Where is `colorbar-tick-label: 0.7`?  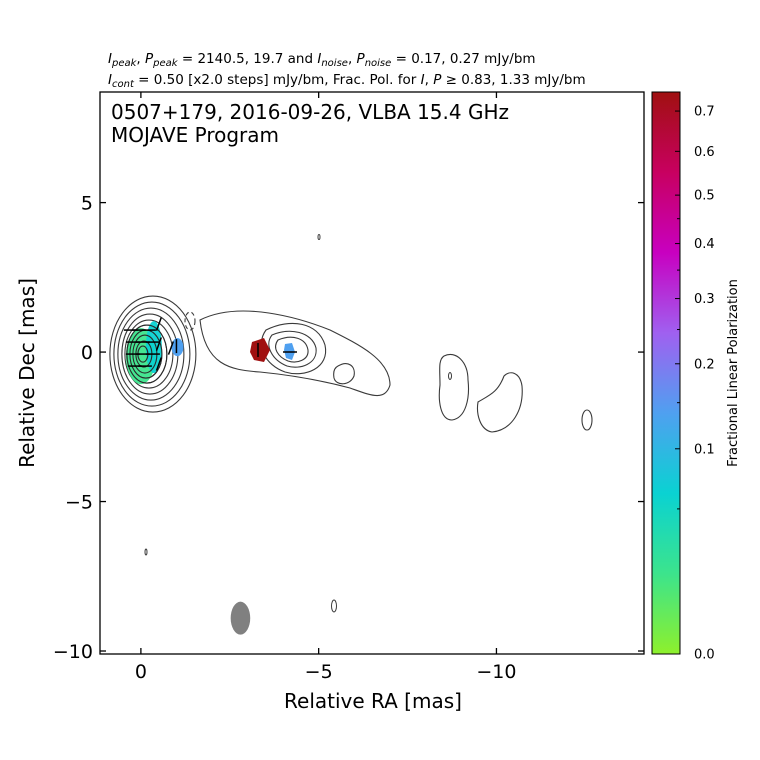
colorbar-tick-label: 0.7 is located at coordinates (704, 112).